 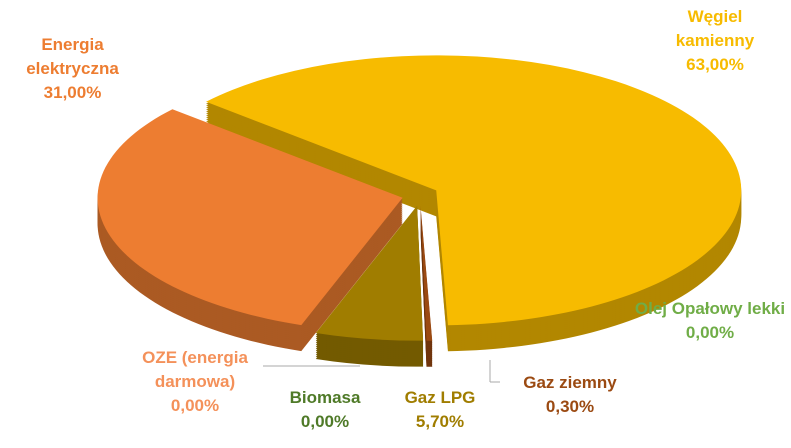 I want to click on value-label: 63,00%, so click(x=715, y=64).